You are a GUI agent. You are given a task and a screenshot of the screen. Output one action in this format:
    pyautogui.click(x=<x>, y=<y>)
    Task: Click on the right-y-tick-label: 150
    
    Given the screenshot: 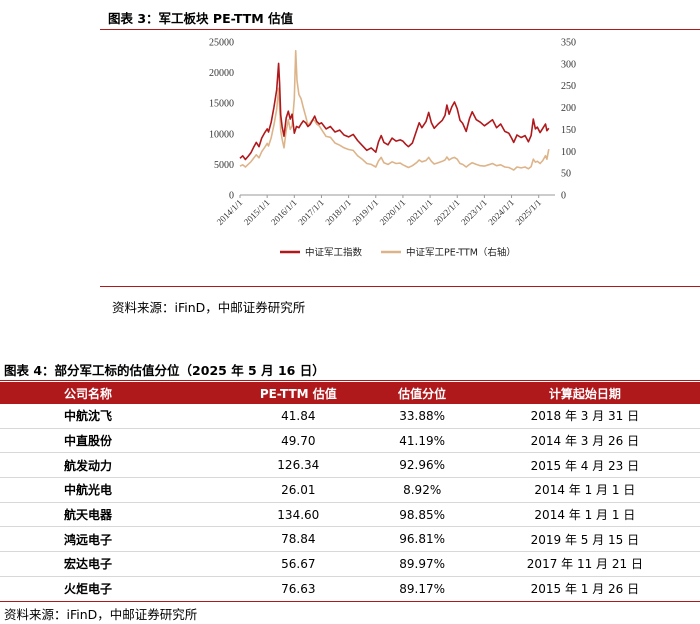 What is the action you would take?
    pyautogui.click(x=568, y=130)
    